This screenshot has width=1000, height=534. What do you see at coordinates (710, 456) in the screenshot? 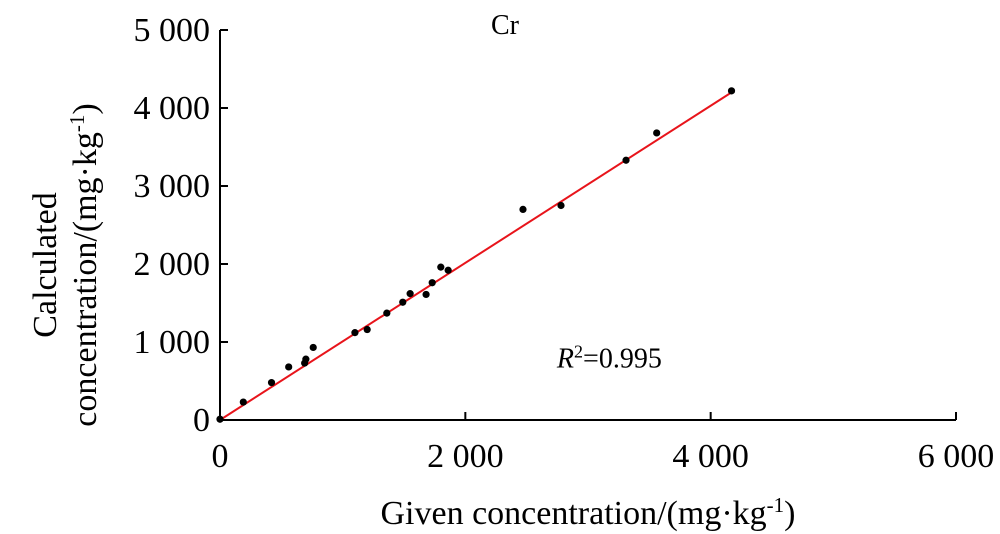
I see `x-tick-label: 4 000` at bounding box center [710, 456].